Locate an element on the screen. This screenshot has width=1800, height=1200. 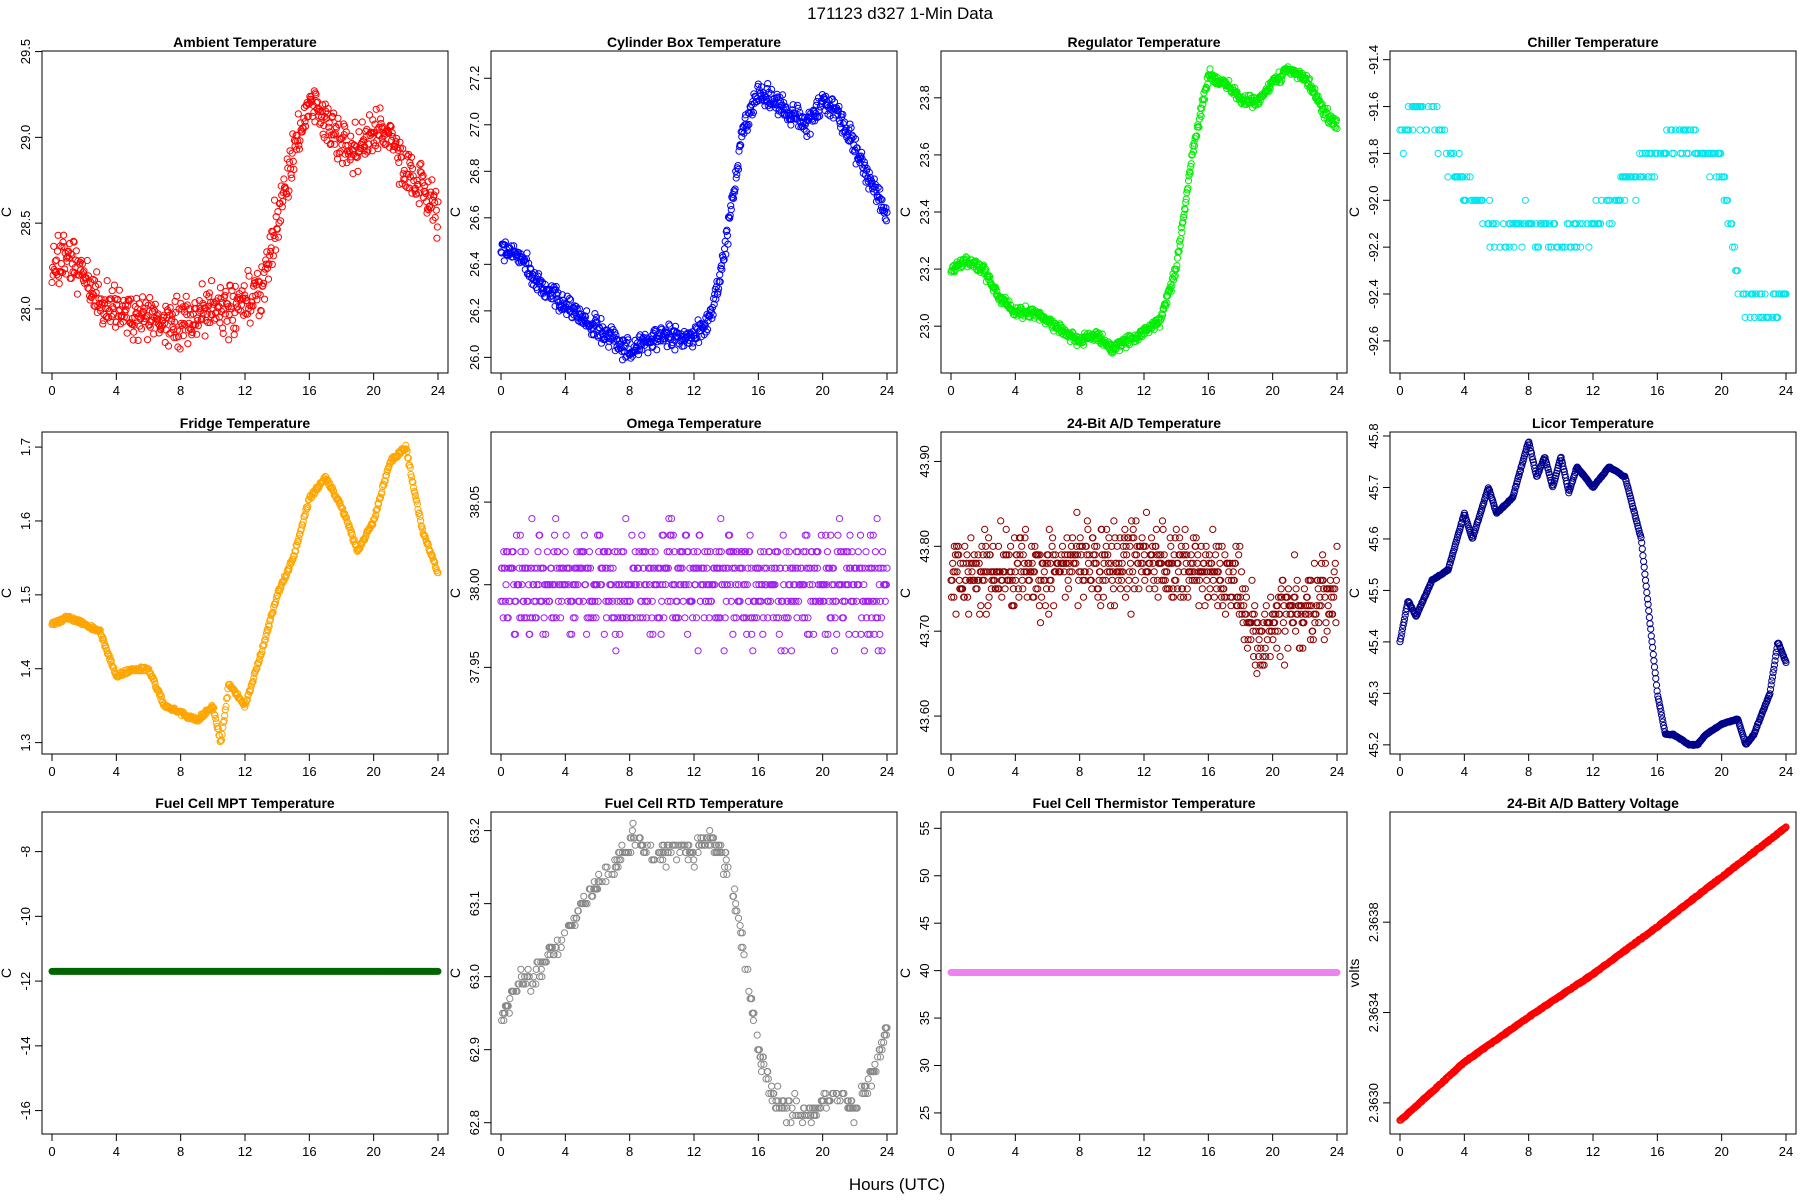
data-series is located at coordinates (1144, 593).